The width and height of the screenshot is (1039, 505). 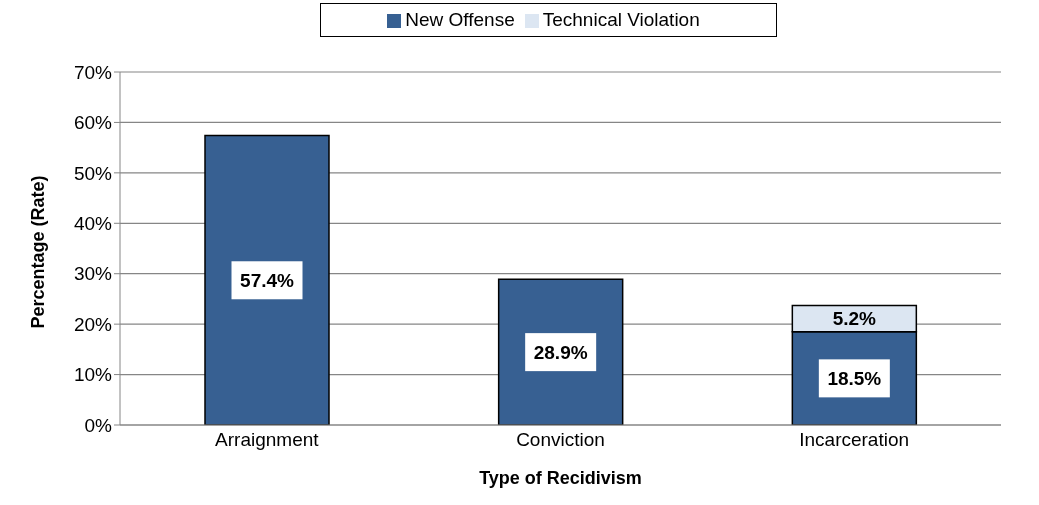 What do you see at coordinates (854, 440) in the screenshot?
I see `x-tick-label: Incarceration` at bounding box center [854, 440].